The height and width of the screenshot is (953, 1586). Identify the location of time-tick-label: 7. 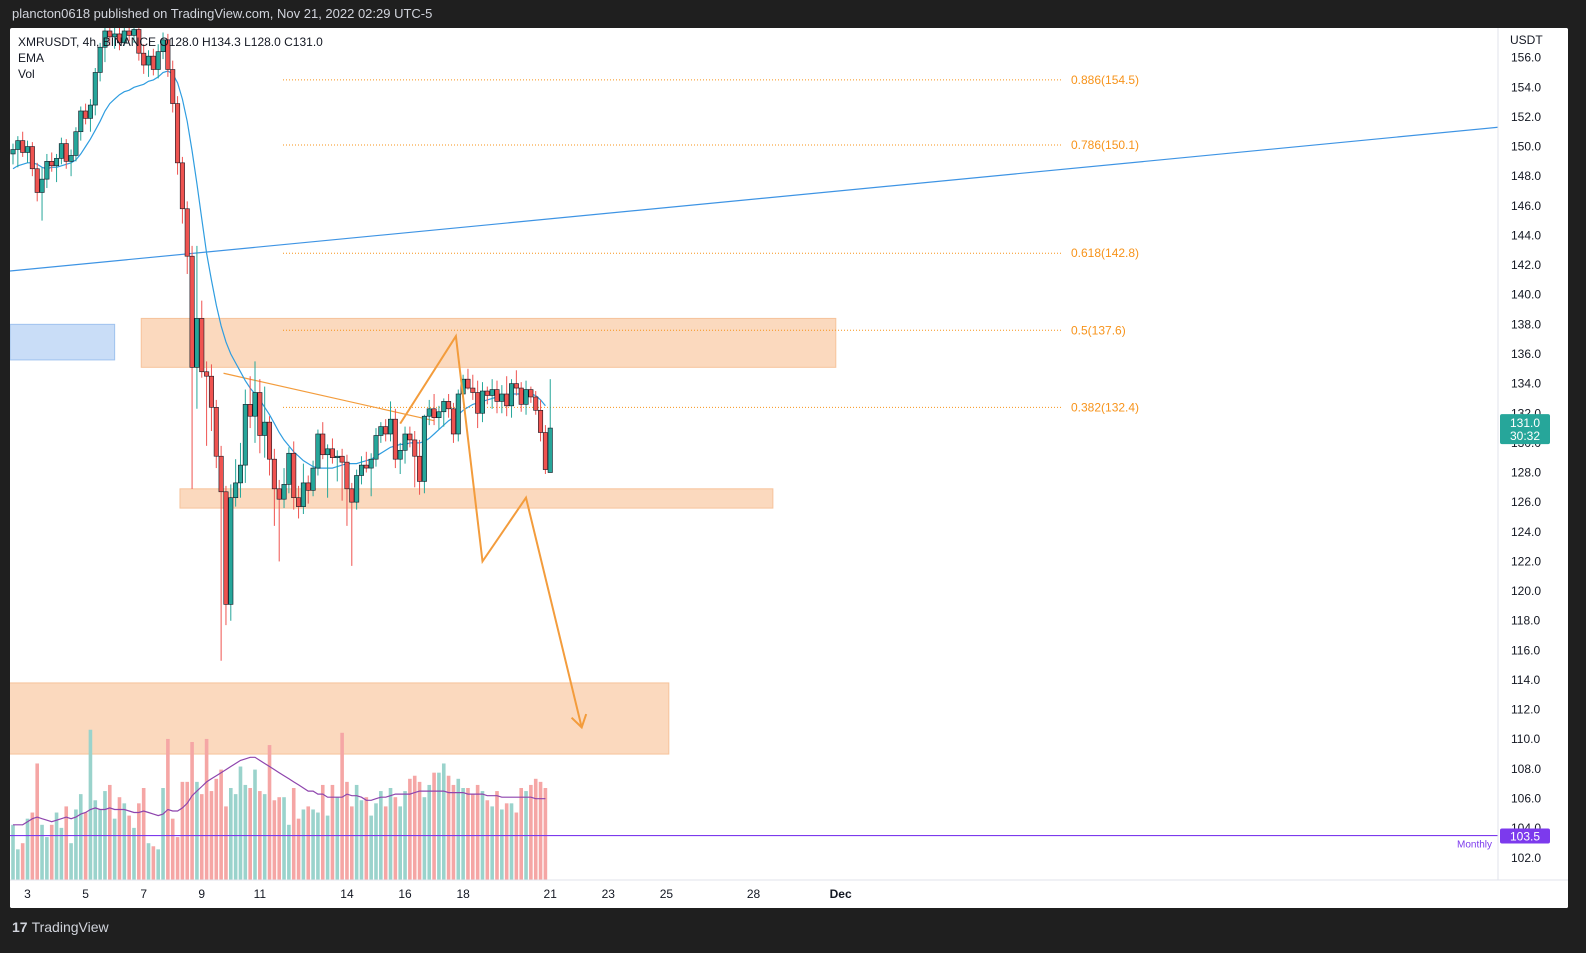
(143, 894).